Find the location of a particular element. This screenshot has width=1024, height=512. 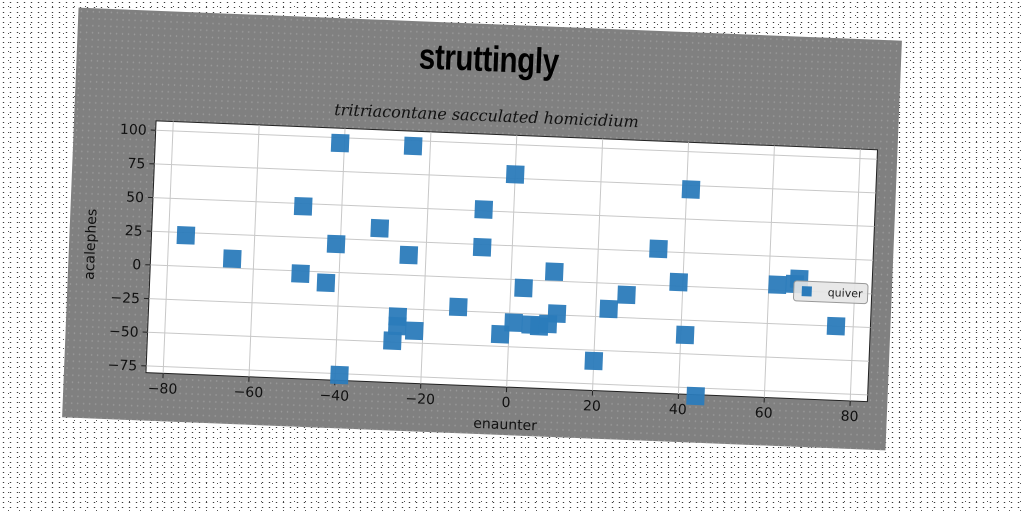

legend: quiver is located at coordinates (830, 292).